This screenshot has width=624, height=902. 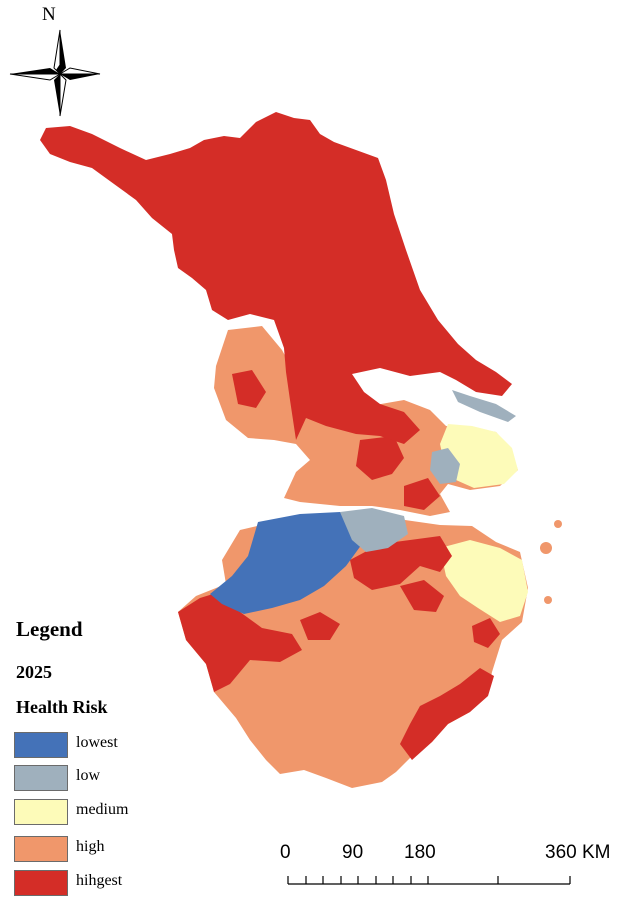 I want to click on scale-label-0: 0, so click(x=285, y=852).